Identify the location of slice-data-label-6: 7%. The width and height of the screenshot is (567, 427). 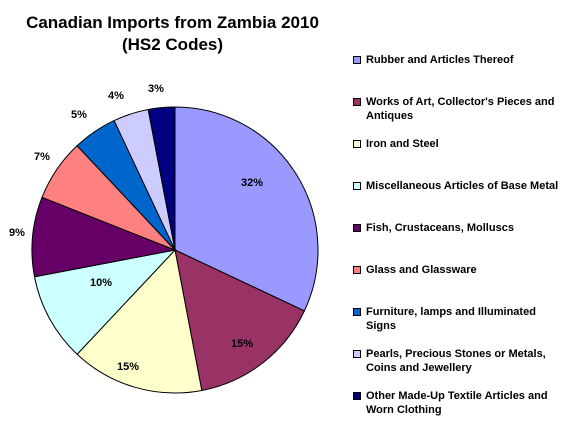
(42, 157).